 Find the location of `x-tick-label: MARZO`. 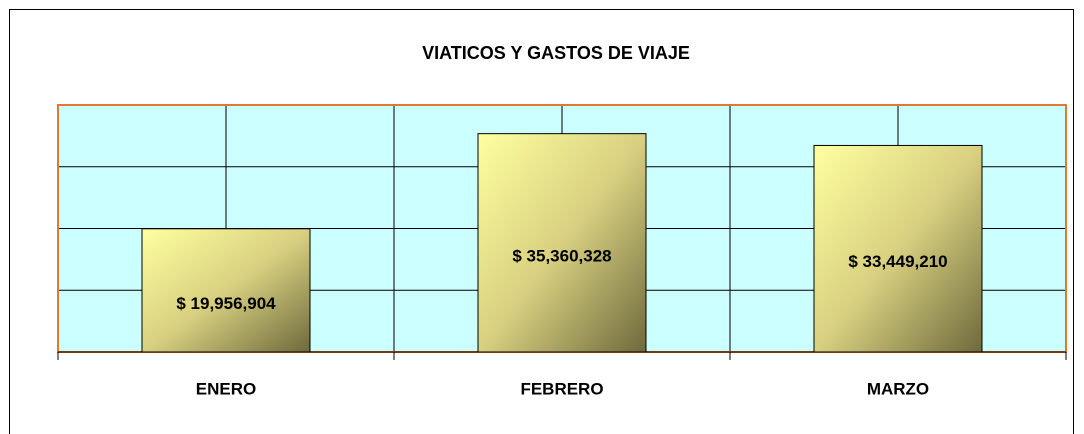

x-tick-label: MARZO is located at coordinates (898, 388).